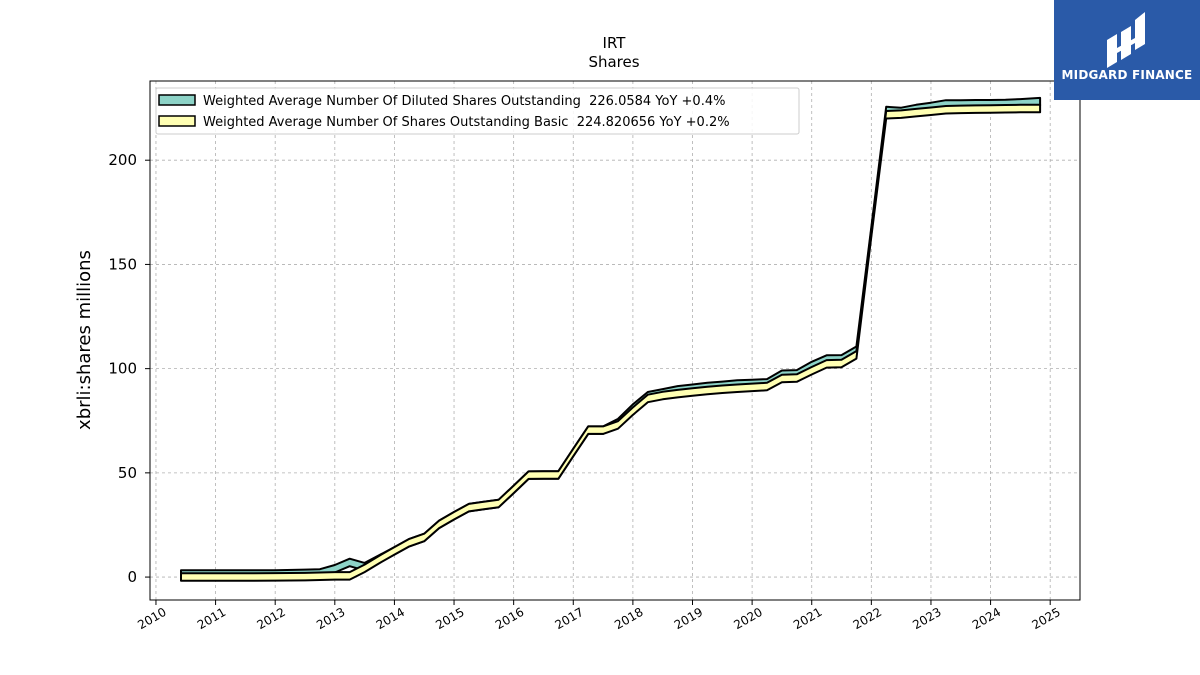 The width and height of the screenshot is (1200, 675). I want to click on x-tick-label: 2011, so click(211, 618).